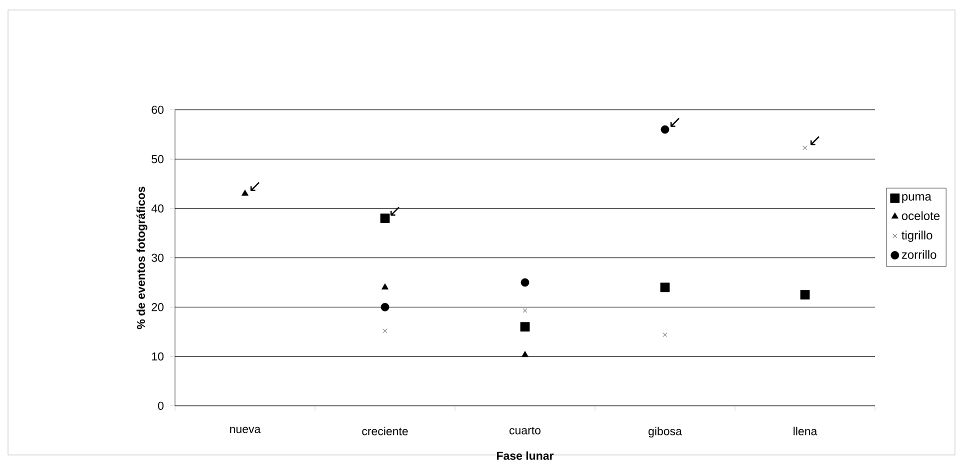  I want to click on x-tick-label: cuarto, so click(525, 430).